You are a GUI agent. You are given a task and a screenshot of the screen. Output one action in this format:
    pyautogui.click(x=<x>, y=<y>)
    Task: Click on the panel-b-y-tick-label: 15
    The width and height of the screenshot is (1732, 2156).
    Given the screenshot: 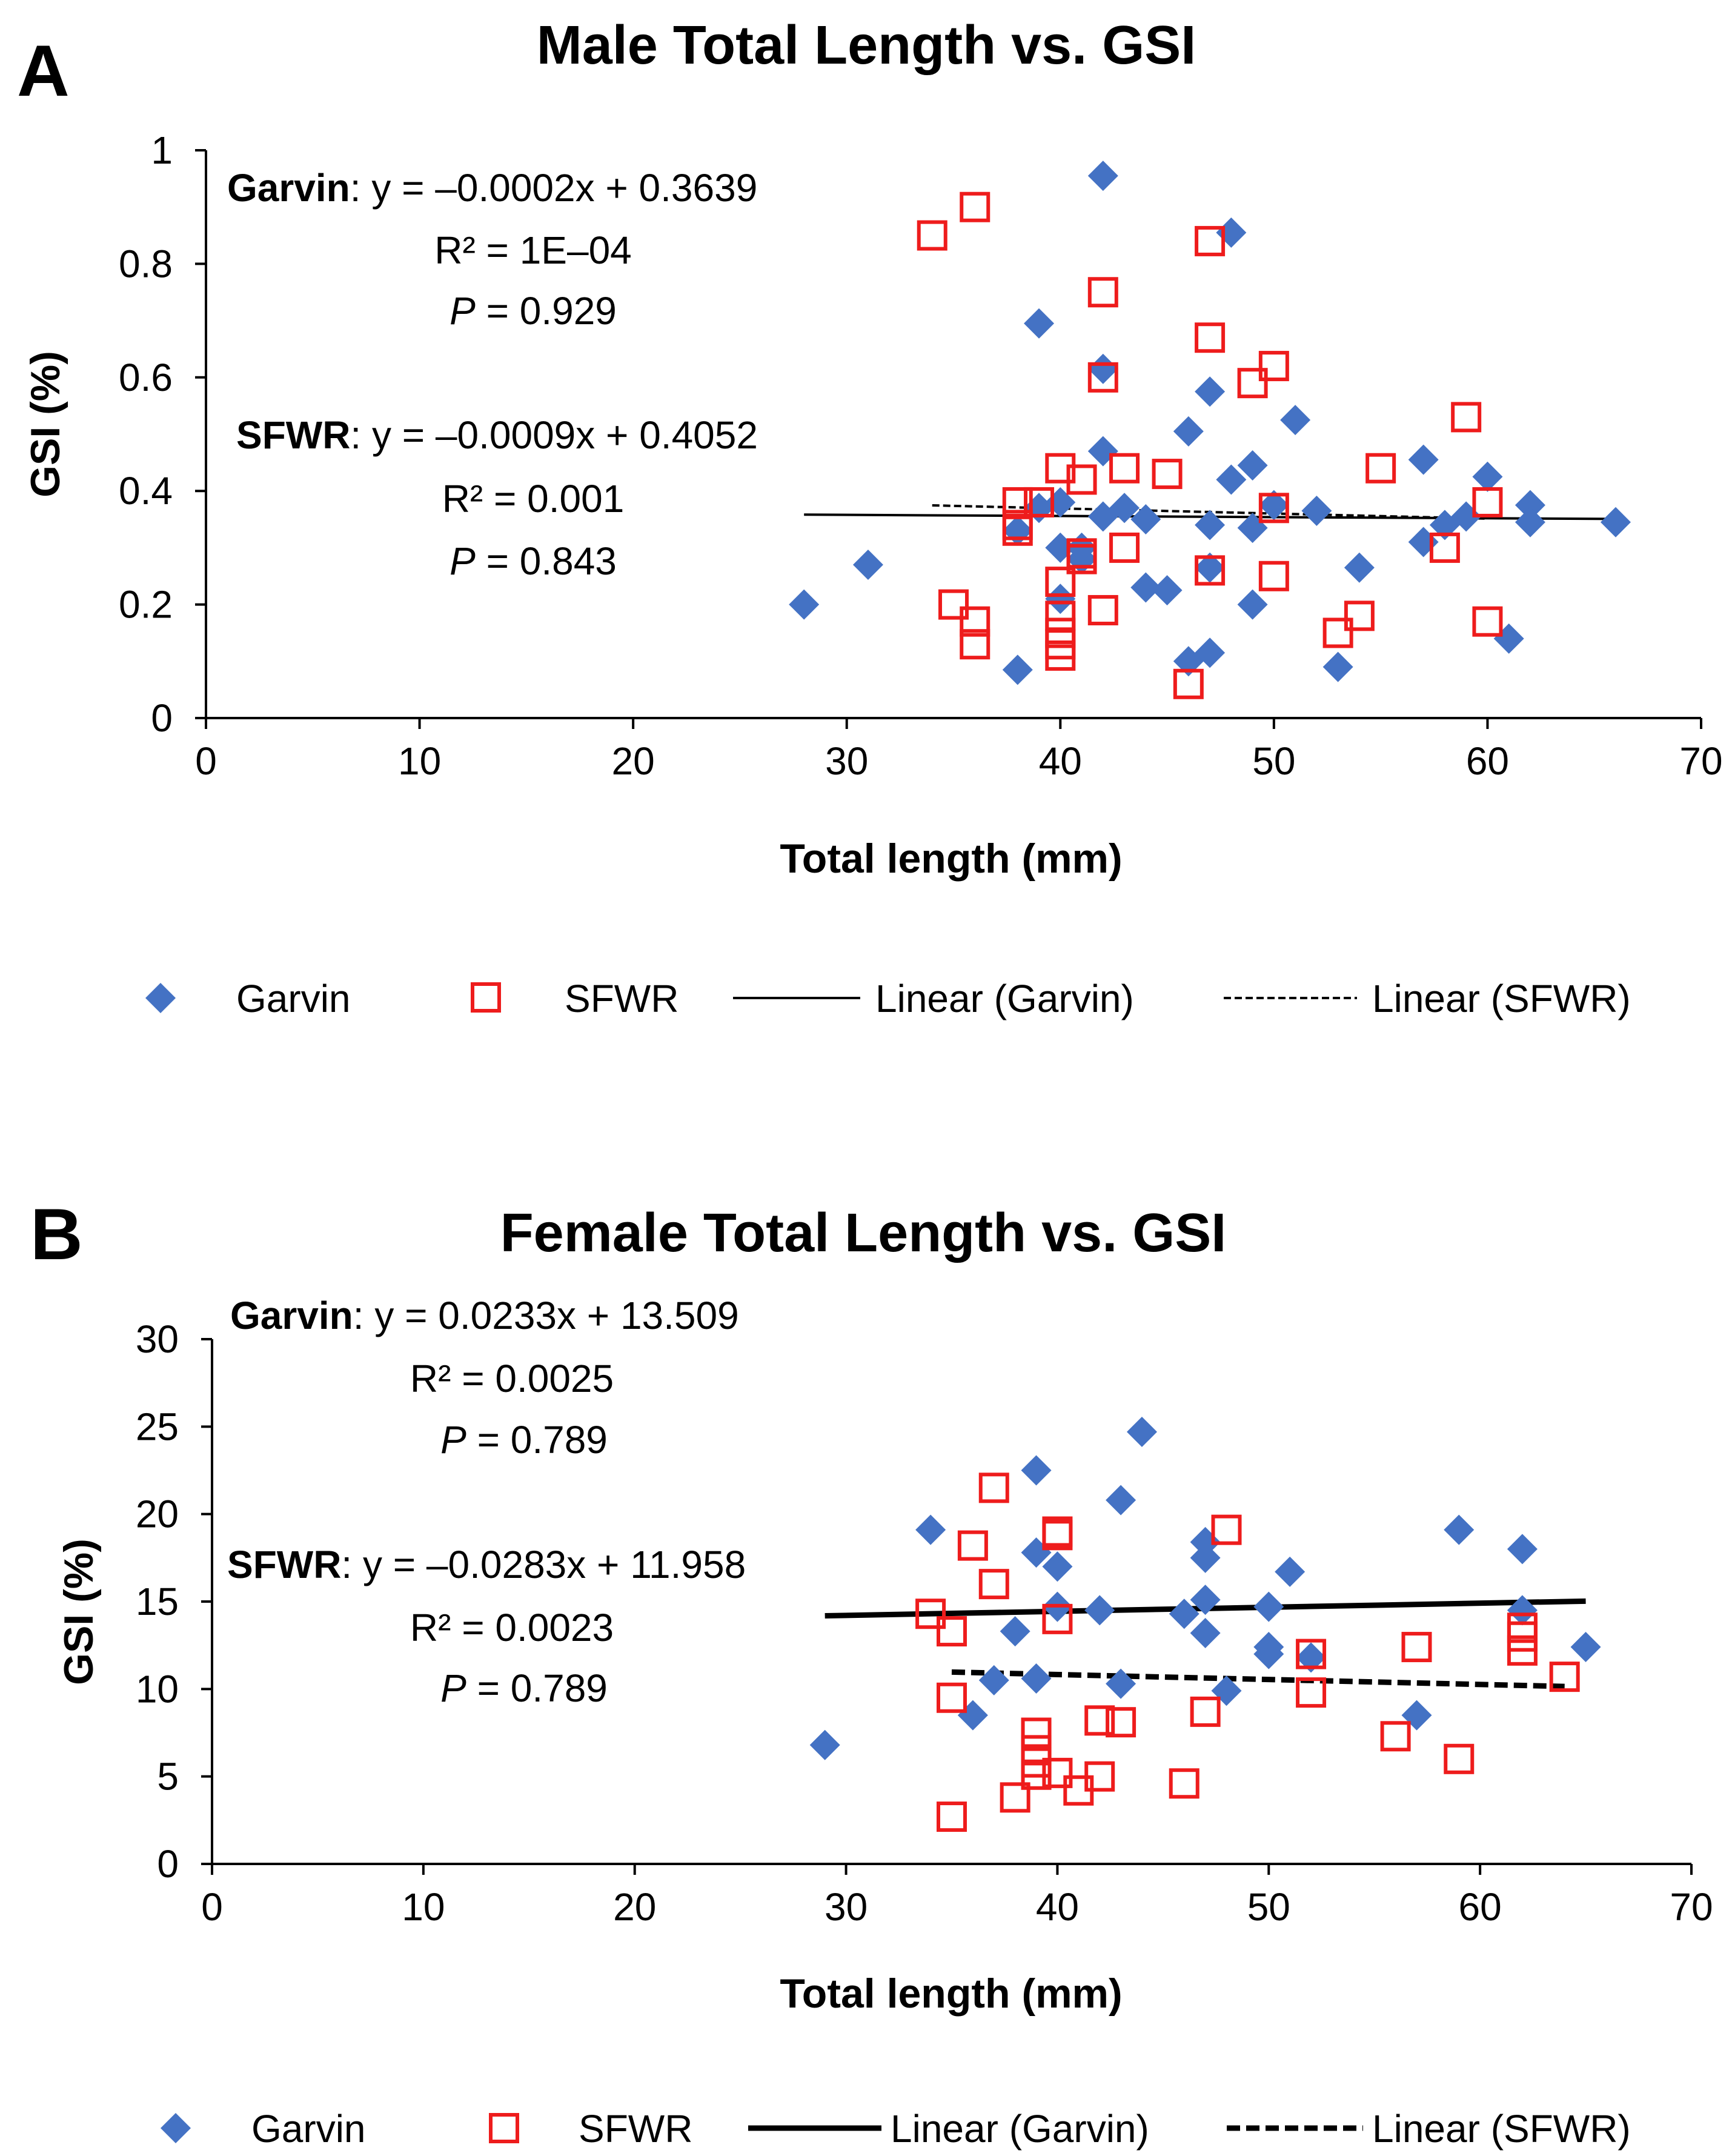 What is the action you would take?
    pyautogui.click(x=157, y=1601)
    